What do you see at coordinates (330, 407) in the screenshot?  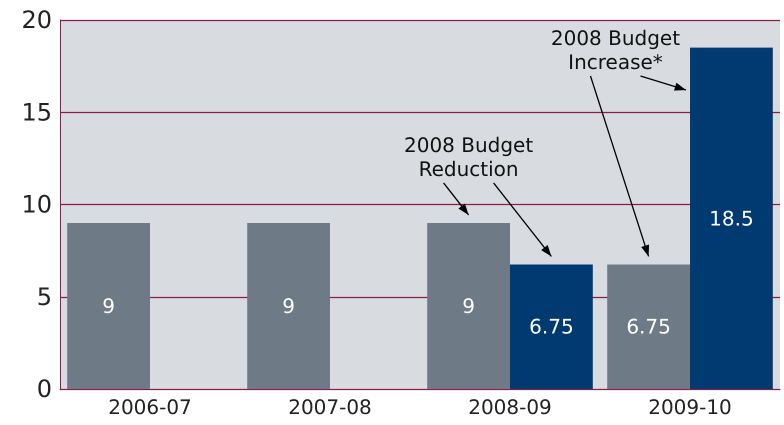 I see `x-tick-label: 2007-08` at bounding box center [330, 407].